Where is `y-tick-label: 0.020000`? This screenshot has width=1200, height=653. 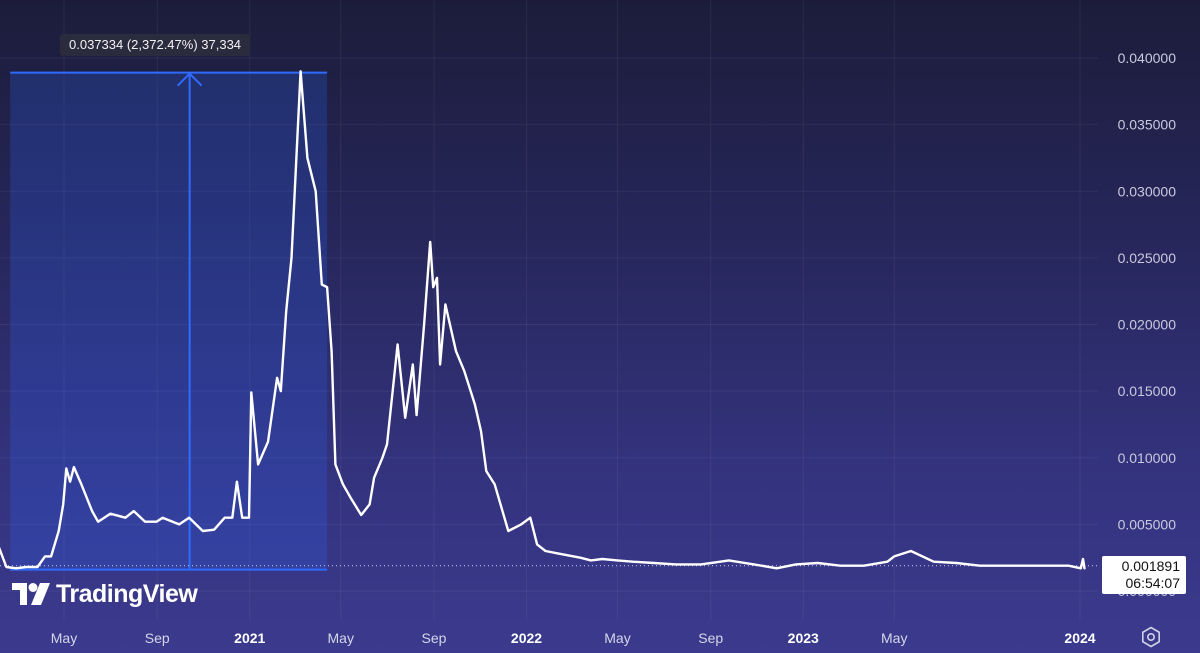 y-tick-label: 0.020000 is located at coordinates (1147, 325).